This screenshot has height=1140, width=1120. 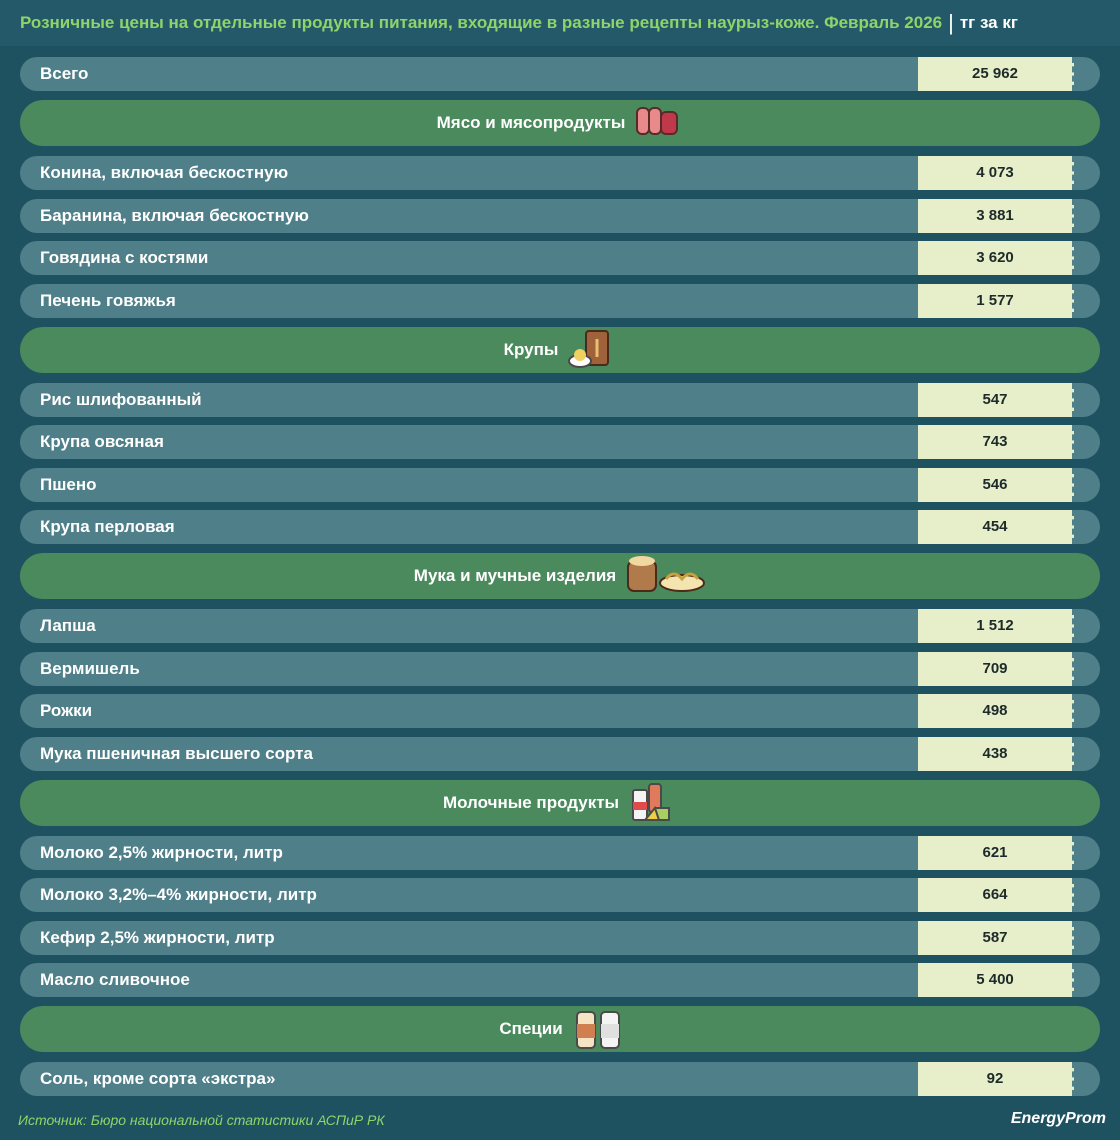 What do you see at coordinates (560, 852) in the screenshot?
I see `row: Молоко 2,5% жирности, литр 621` at bounding box center [560, 852].